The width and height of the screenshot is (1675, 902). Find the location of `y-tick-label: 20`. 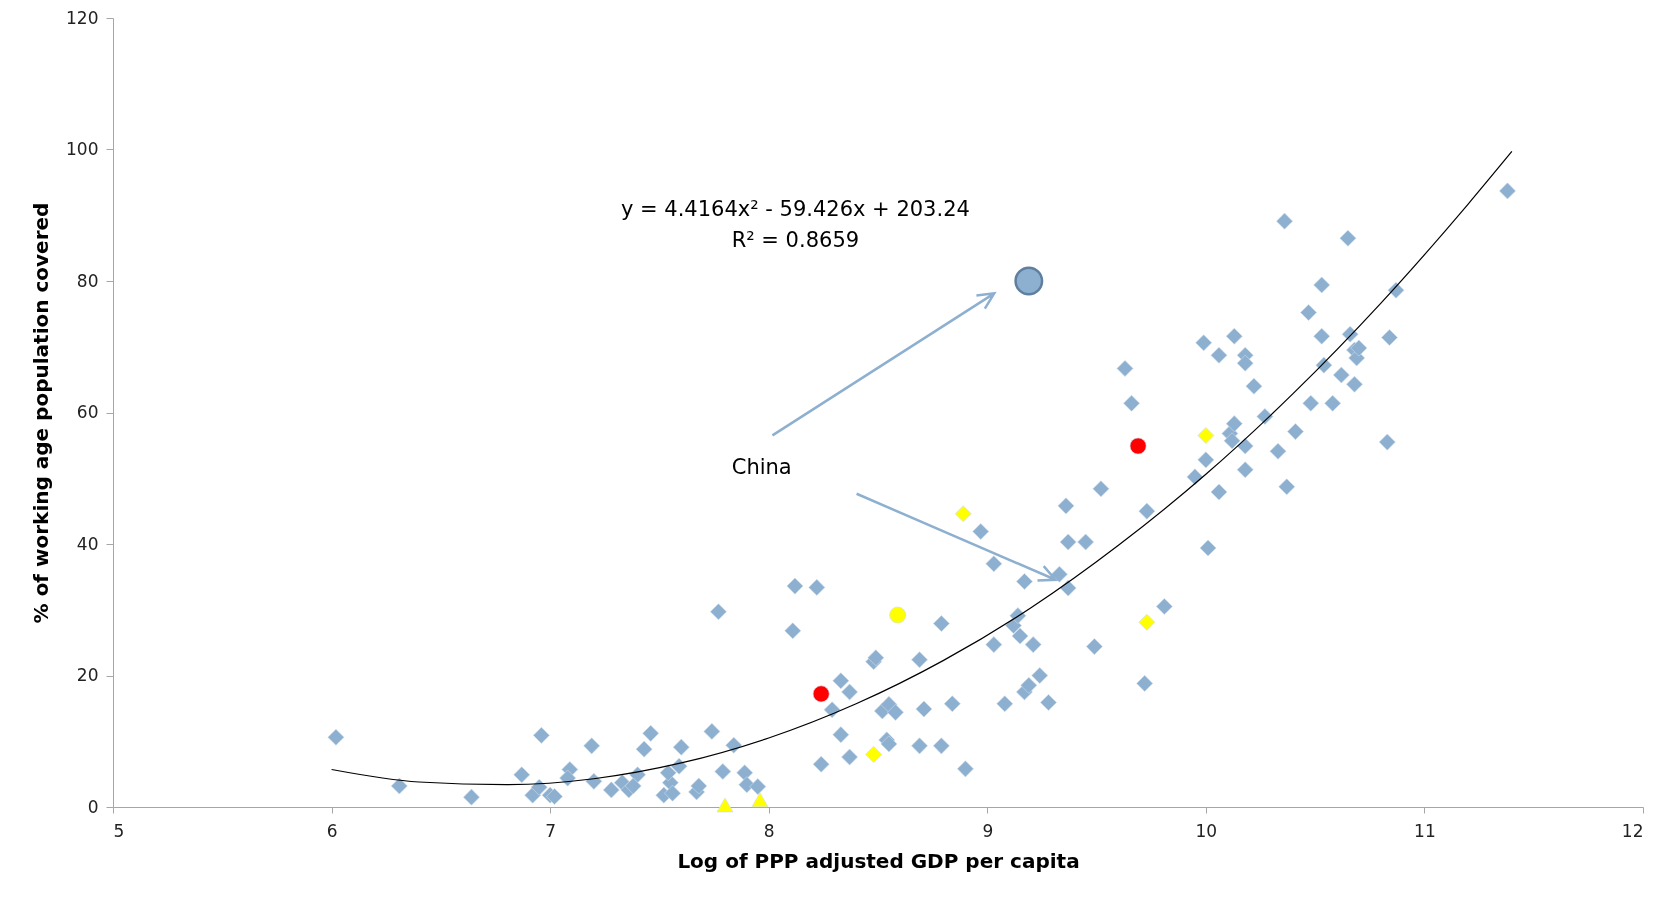

y-tick-label: 20 is located at coordinates (87, 675).